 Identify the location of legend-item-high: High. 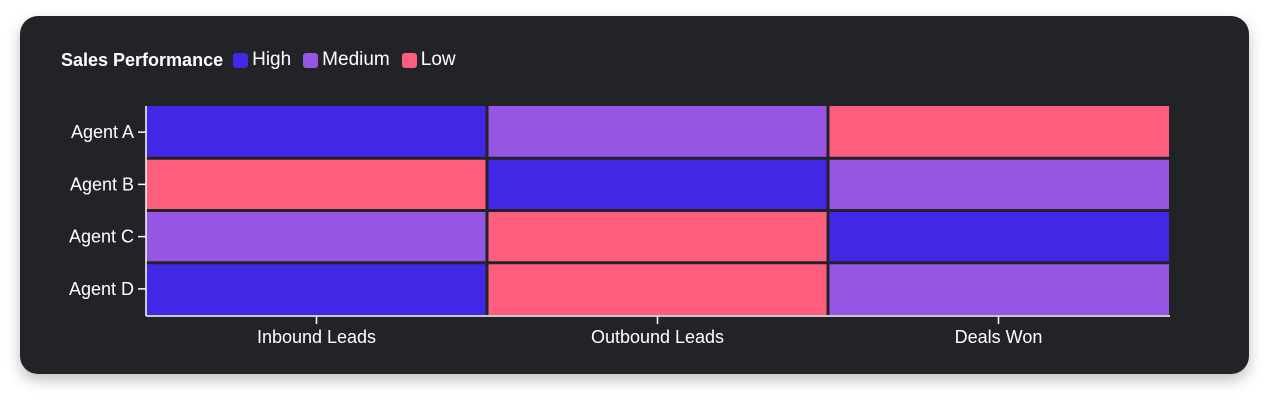
(262, 60).